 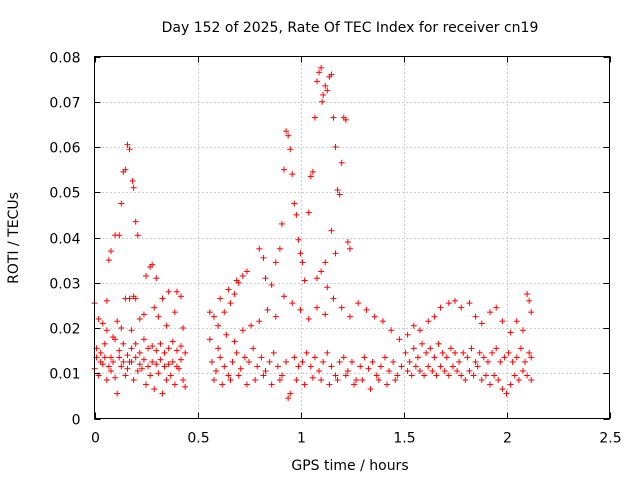 I want to click on y-tick-label: 0.04, so click(x=64, y=240).